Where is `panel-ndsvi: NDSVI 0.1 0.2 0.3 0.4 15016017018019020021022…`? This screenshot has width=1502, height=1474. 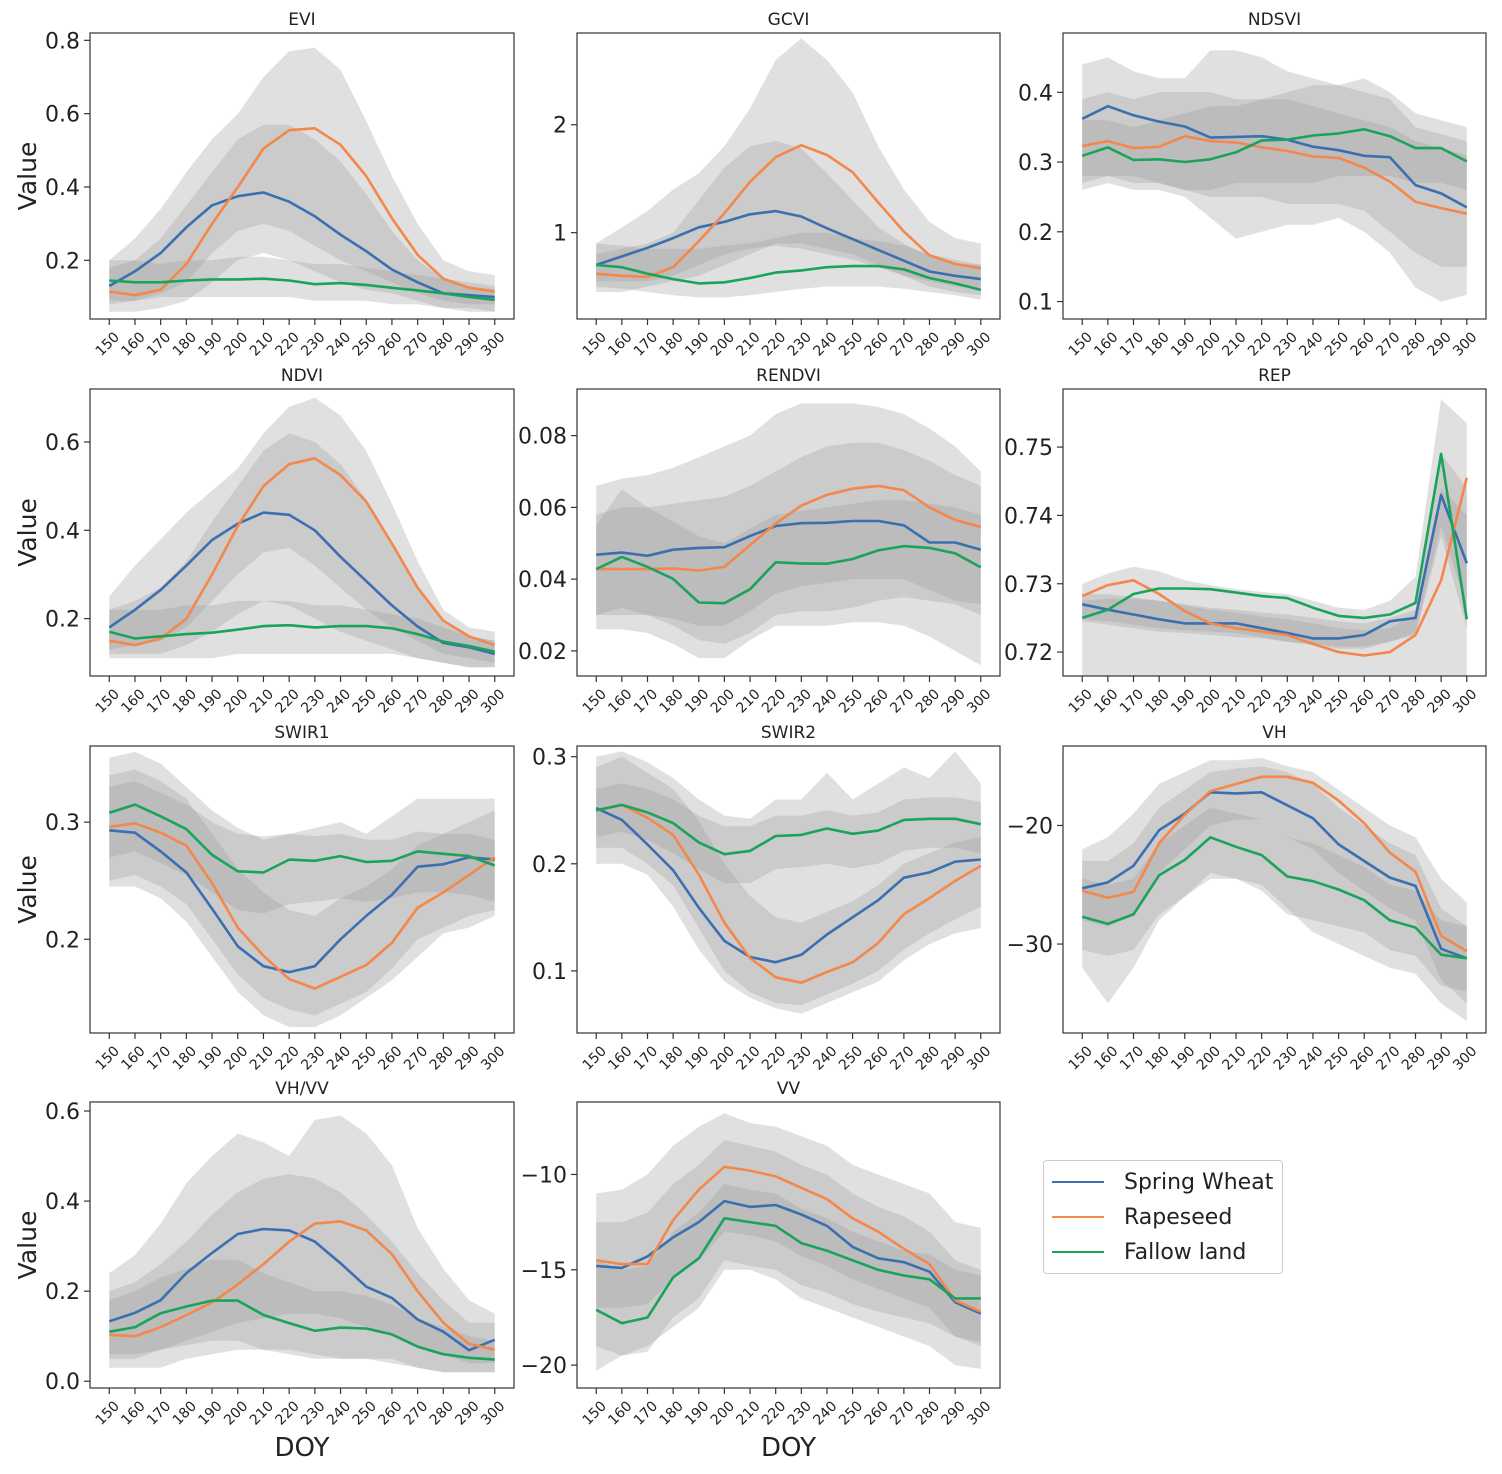 panel-ndsvi: NDSVI 0.1 0.2 0.3 0.4 15016017018019020021022… is located at coordinates (1252, 185).